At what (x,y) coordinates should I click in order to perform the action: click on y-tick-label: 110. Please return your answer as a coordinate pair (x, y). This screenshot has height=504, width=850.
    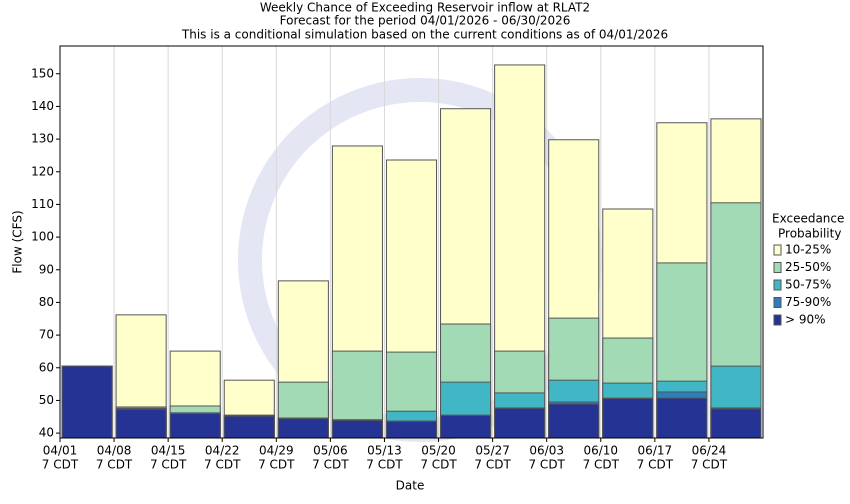
    Looking at the image, I should click on (42, 204).